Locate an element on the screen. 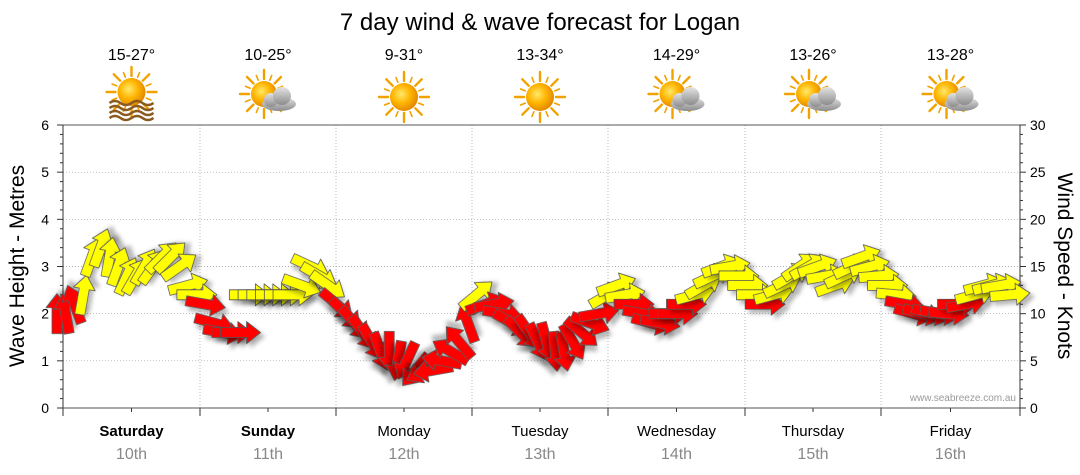 This screenshot has height=475, width=1080. haze-line is located at coordinates (131, 118).